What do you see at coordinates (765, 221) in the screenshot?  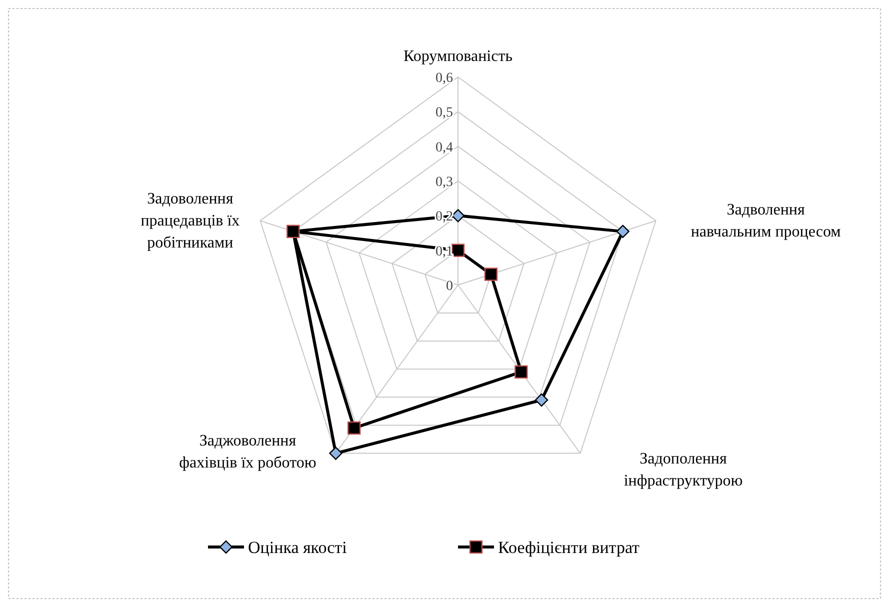 I see `spoke-label: Задволення навчальним процесом` at bounding box center [765, 221].